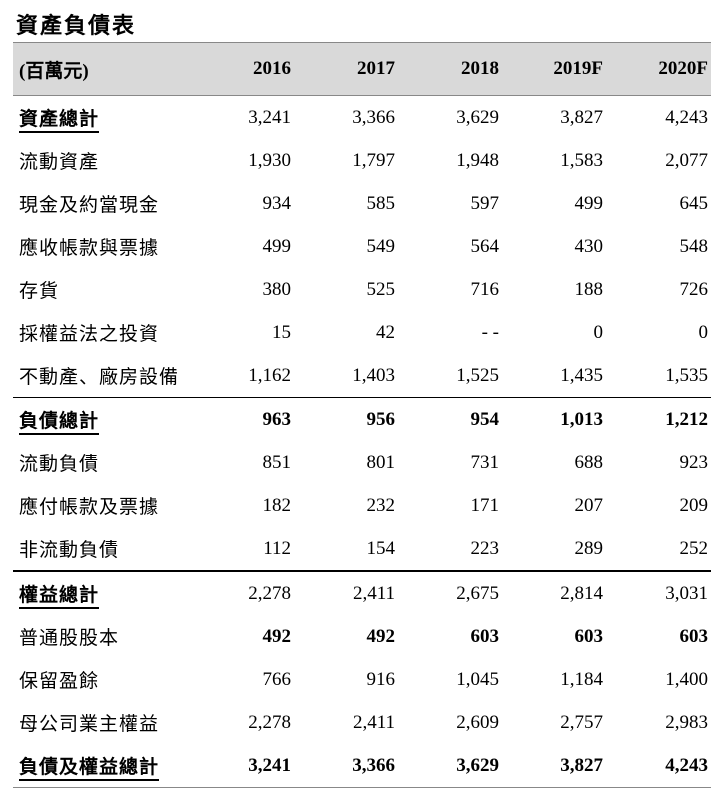 Image resolution: width=724 pixels, height=795 pixels. What do you see at coordinates (277, 419) in the screenshot?
I see `table-cell: 963` at bounding box center [277, 419].